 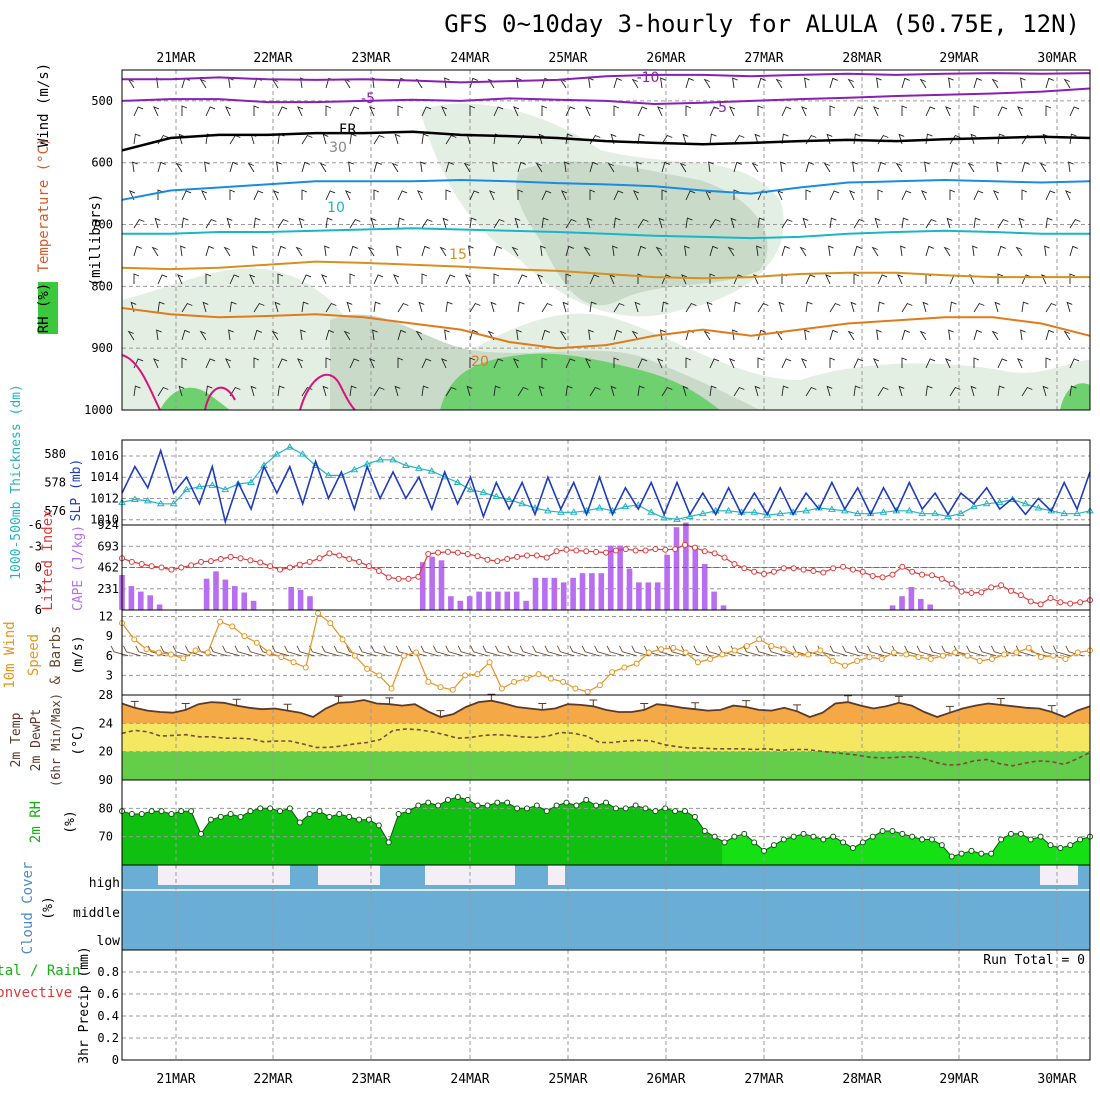 I want to click on ylabel-cloud: Cloud Cover, so click(x=28, y=908).